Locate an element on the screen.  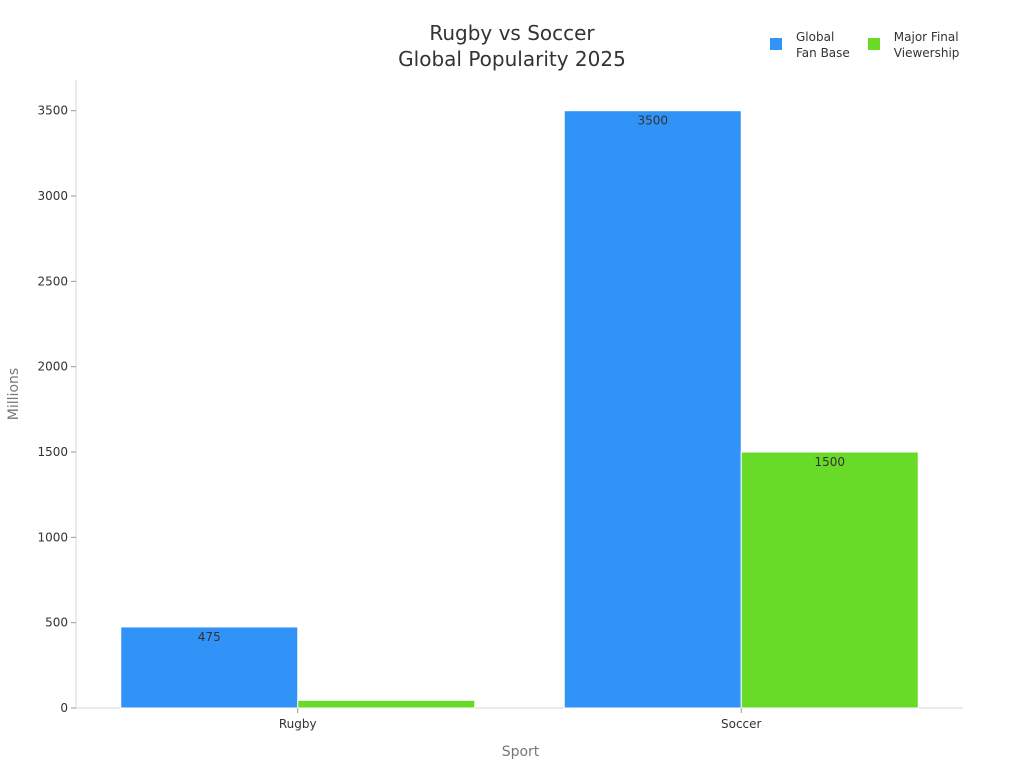
chart-title-line-2: Global Popularity 2025 is located at coordinates (512, 59).